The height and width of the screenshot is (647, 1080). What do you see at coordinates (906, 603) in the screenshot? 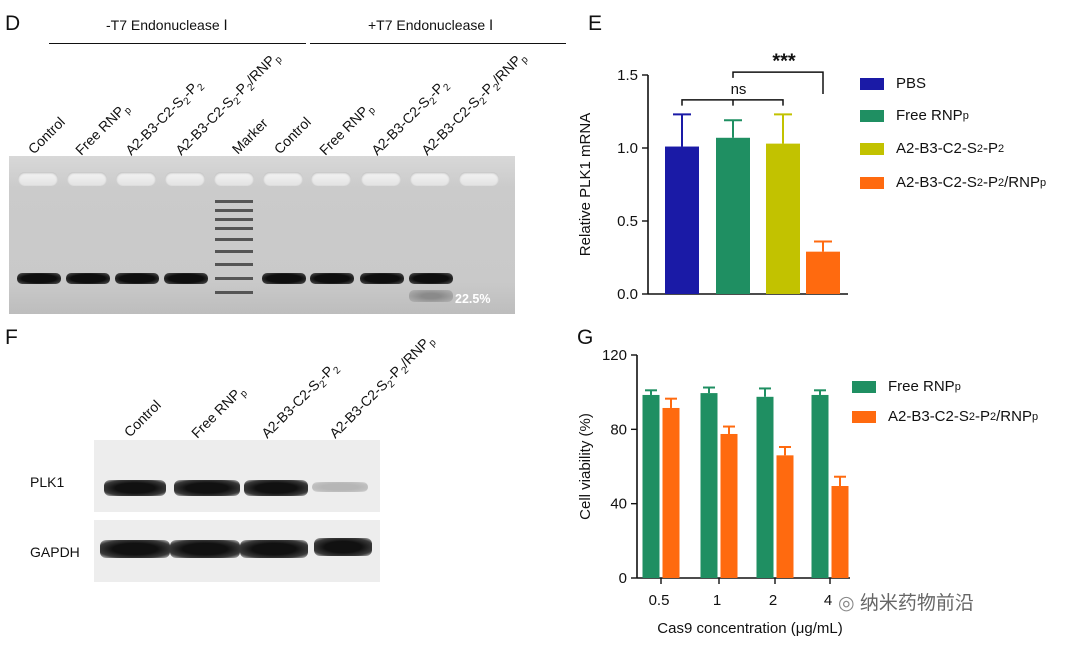
I see `watermark: ◎ 纳米药物前沿` at bounding box center [906, 603].